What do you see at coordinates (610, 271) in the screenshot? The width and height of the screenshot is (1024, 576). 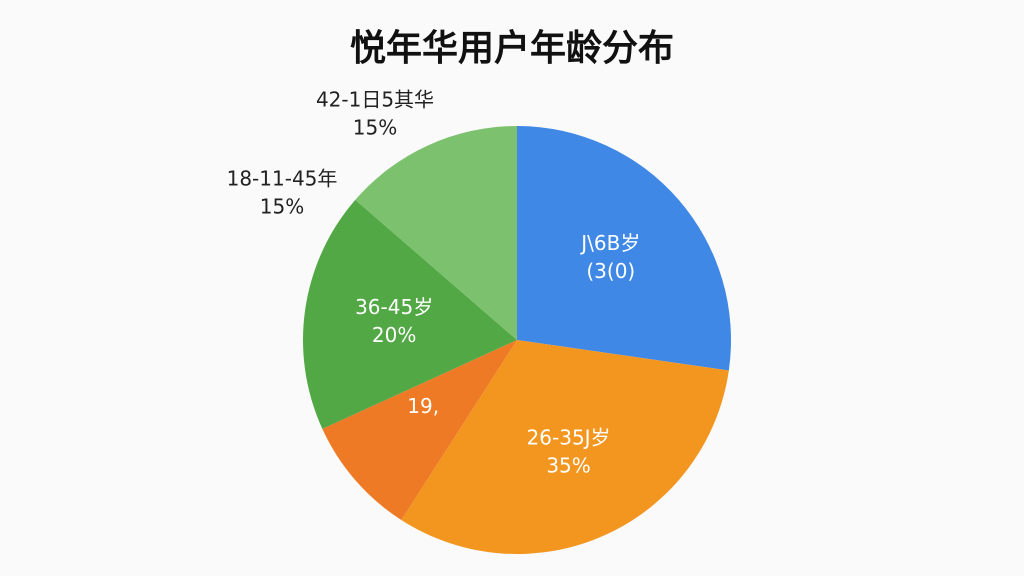 I see `slice-value-label: (3(0)` at bounding box center [610, 271].